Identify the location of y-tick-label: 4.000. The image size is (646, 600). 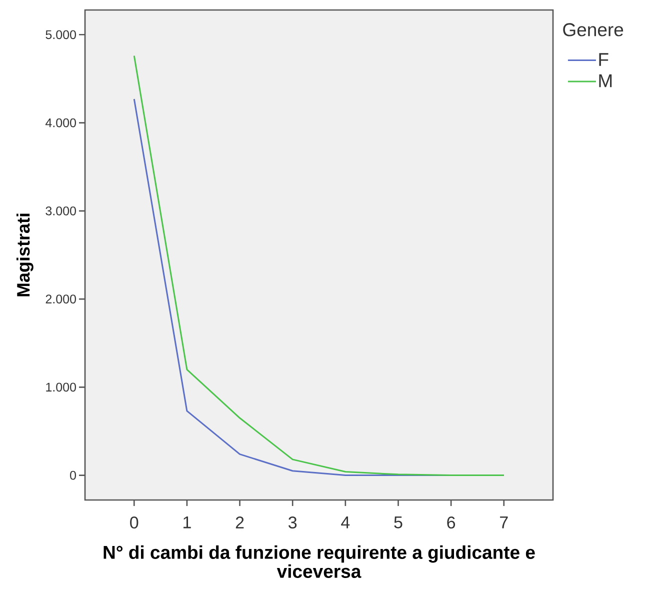
(60, 123).